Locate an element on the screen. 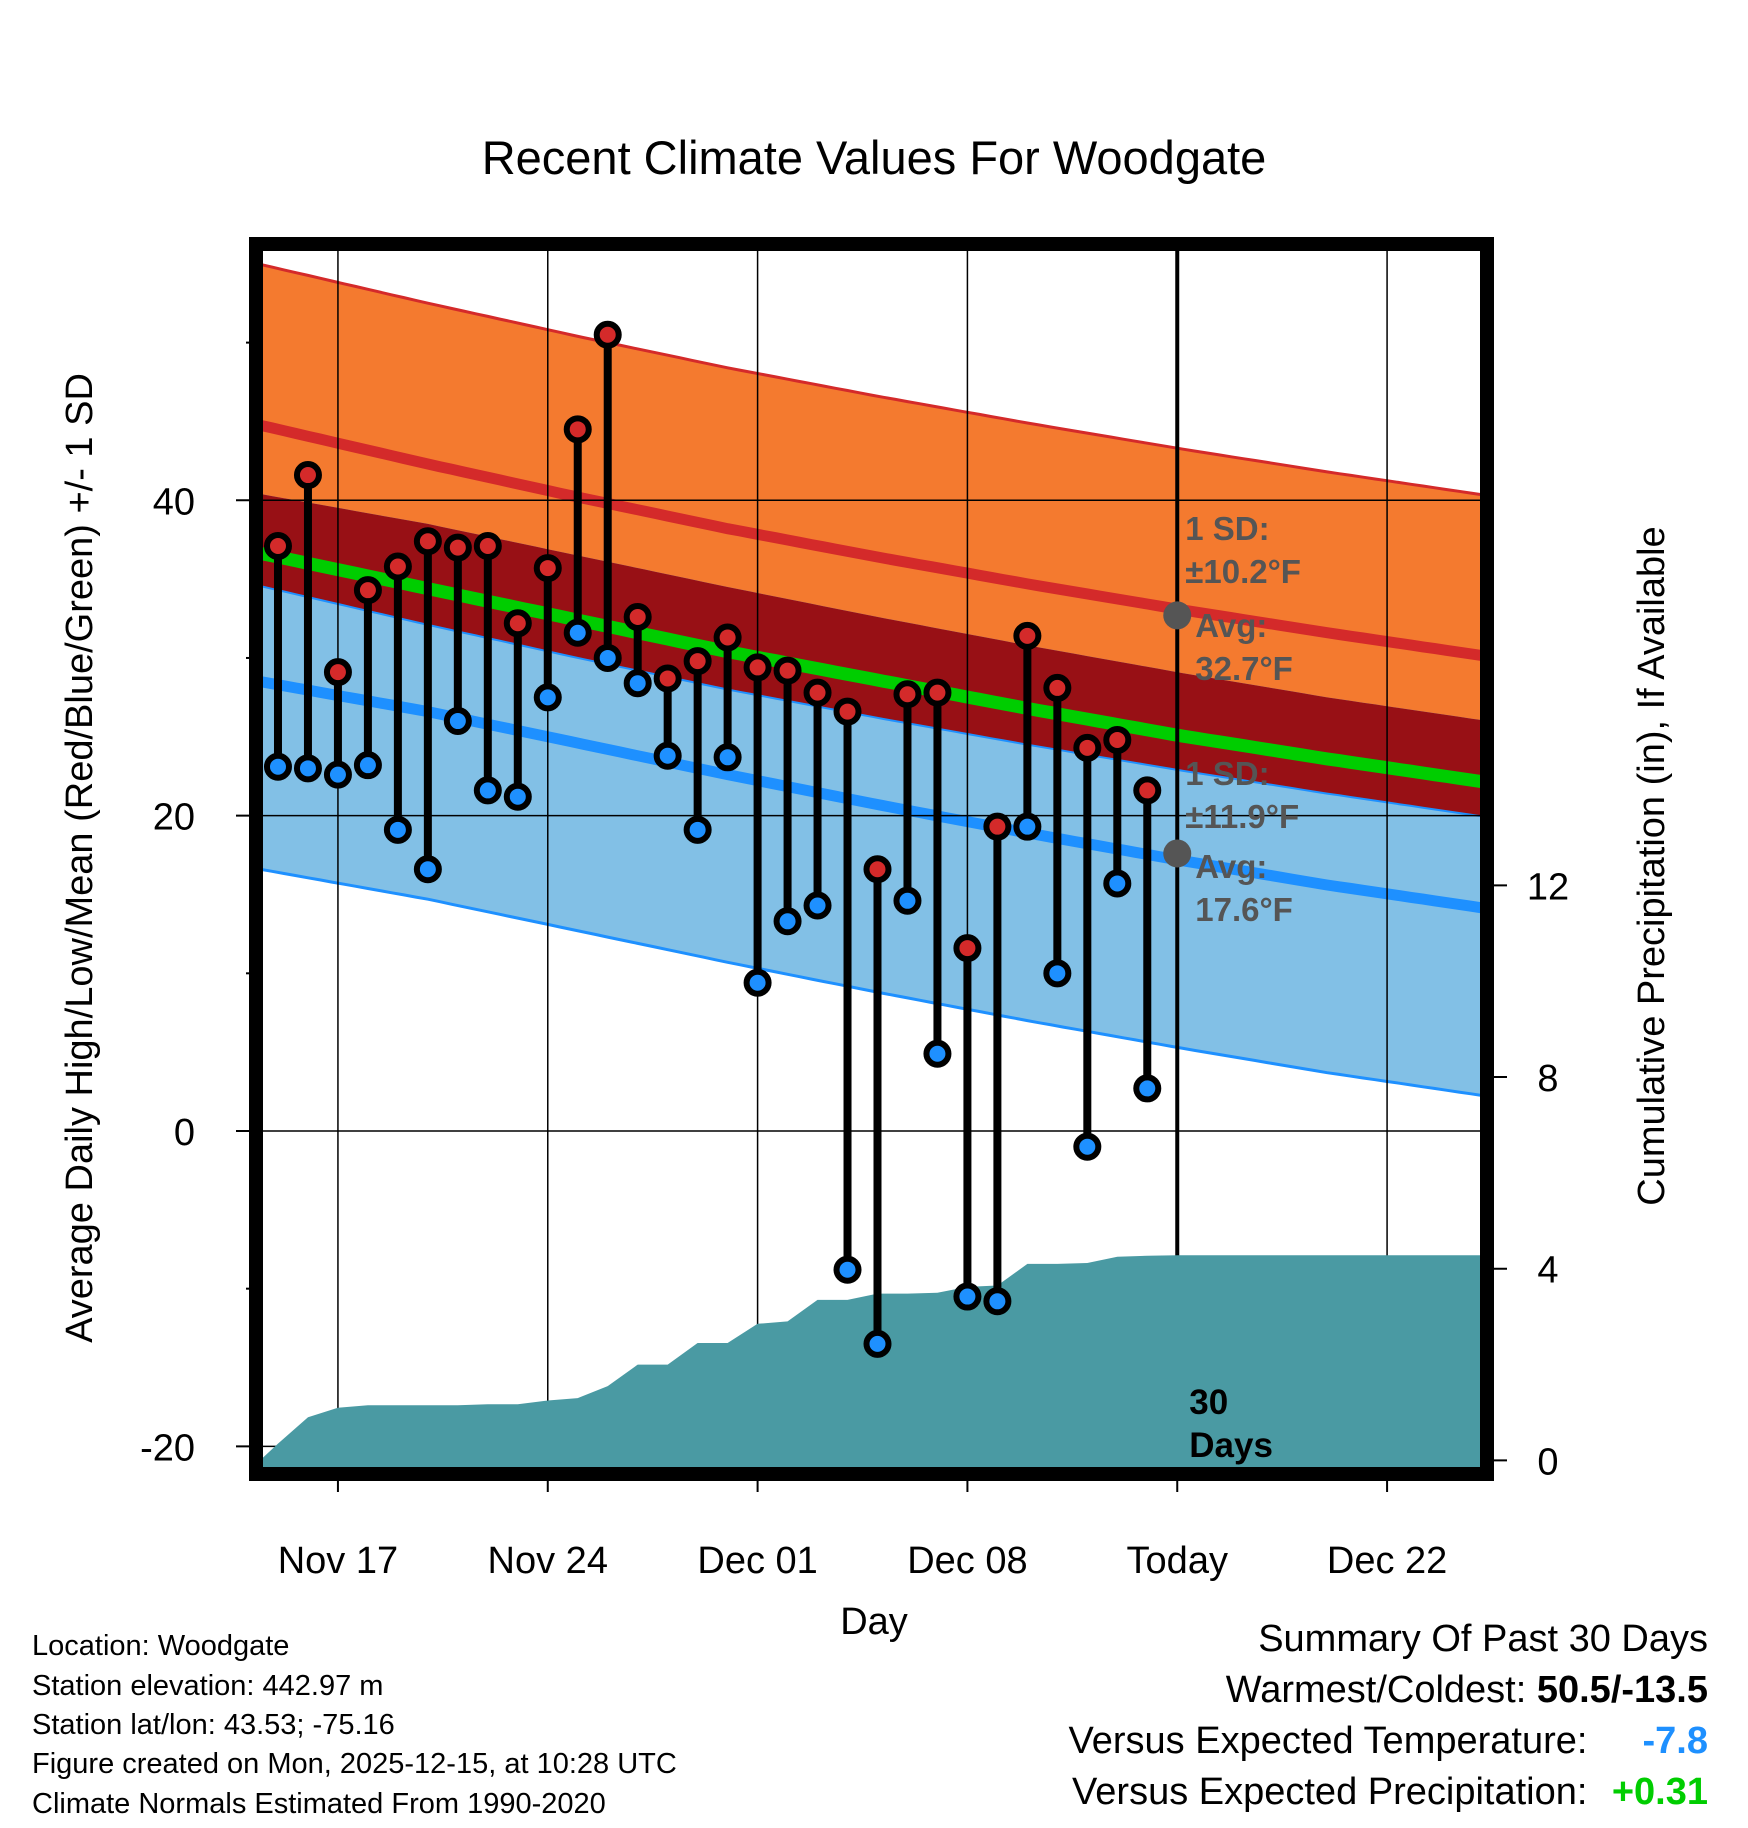  low-sd-value: ±11.9°F is located at coordinates (1242, 816).